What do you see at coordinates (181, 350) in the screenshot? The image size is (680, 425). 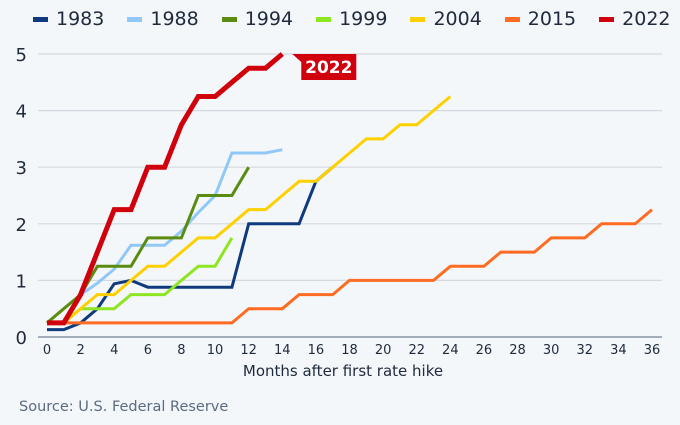 I see `x-tick-label: 8` at bounding box center [181, 350].